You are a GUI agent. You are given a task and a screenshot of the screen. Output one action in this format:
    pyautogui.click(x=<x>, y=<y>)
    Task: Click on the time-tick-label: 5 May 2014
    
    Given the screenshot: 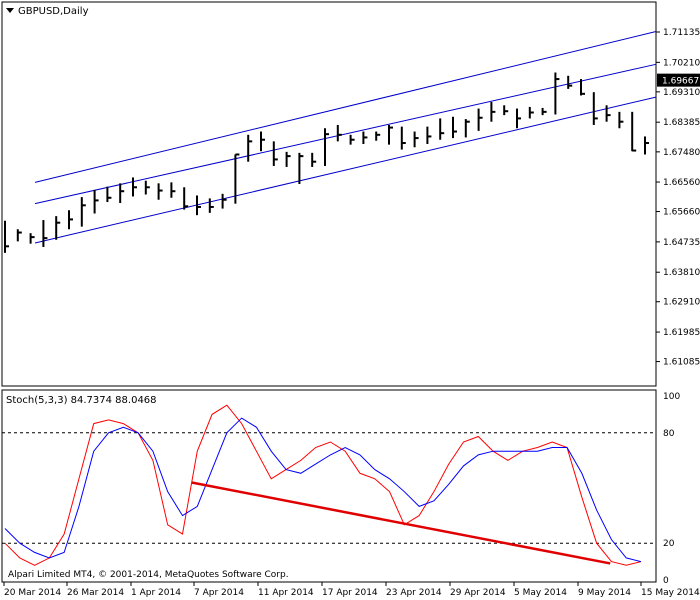 What is the action you would take?
    pyautogui.click(x=540, y=593)
    